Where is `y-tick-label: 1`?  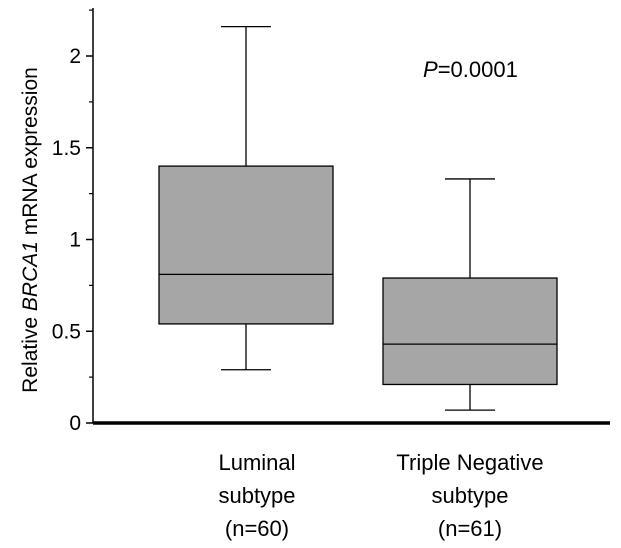
y-tick-label: 1 is located at coordinates (75, 240).